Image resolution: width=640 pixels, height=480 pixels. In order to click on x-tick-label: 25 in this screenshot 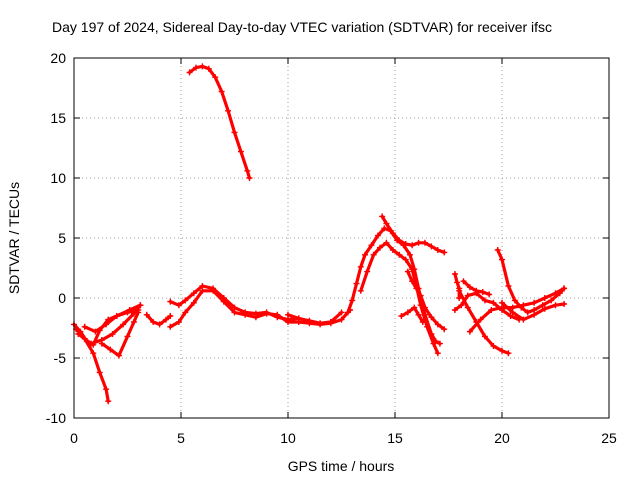, I will do `click(609, 438)`.